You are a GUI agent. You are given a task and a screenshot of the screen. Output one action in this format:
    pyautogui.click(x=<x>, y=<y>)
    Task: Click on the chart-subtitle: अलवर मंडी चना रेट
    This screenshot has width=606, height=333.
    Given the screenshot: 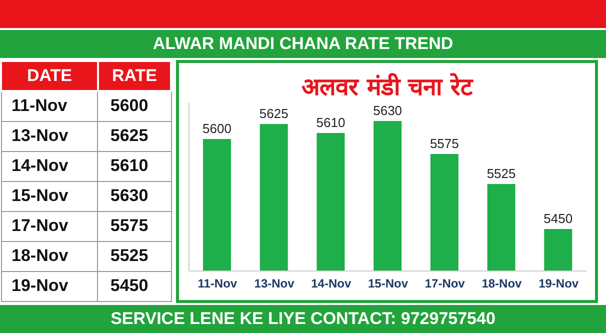 What is the action you would take?
    pyautogui.click(x=387, y=87)
    